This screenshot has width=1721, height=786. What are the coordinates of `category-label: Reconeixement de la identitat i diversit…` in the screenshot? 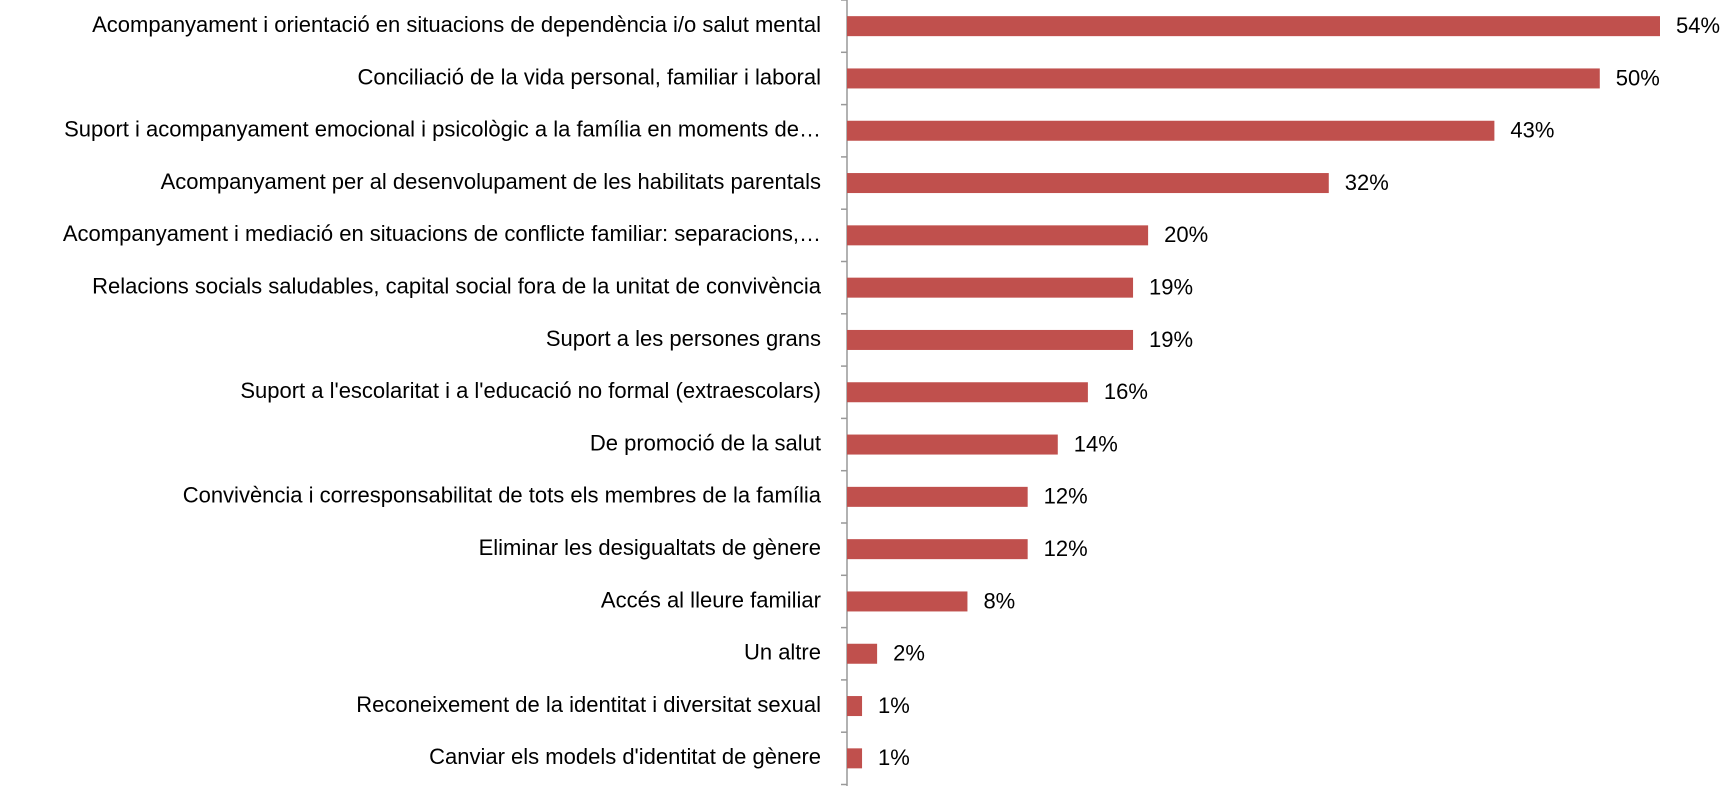 It's located at (588, 704).